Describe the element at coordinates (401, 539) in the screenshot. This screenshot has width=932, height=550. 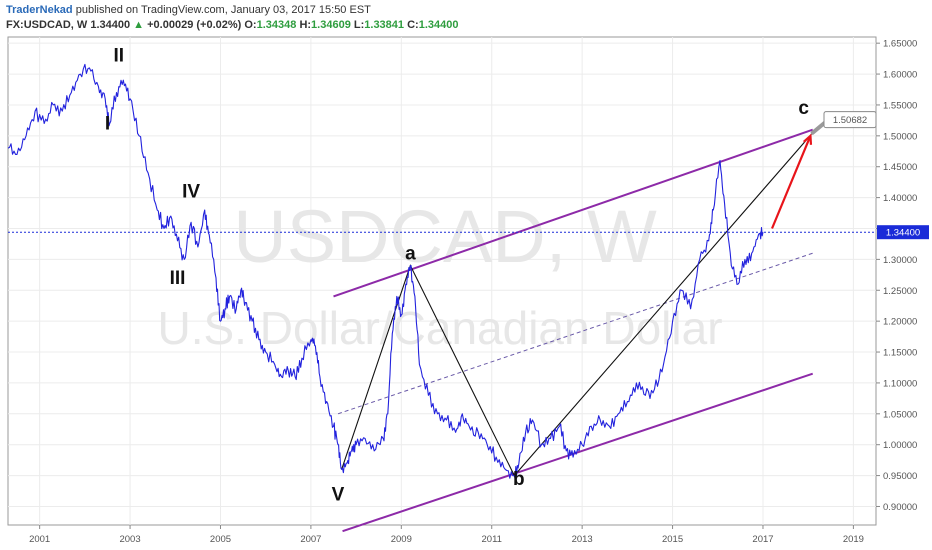
I see `x-tick-label: 2009` at that location.